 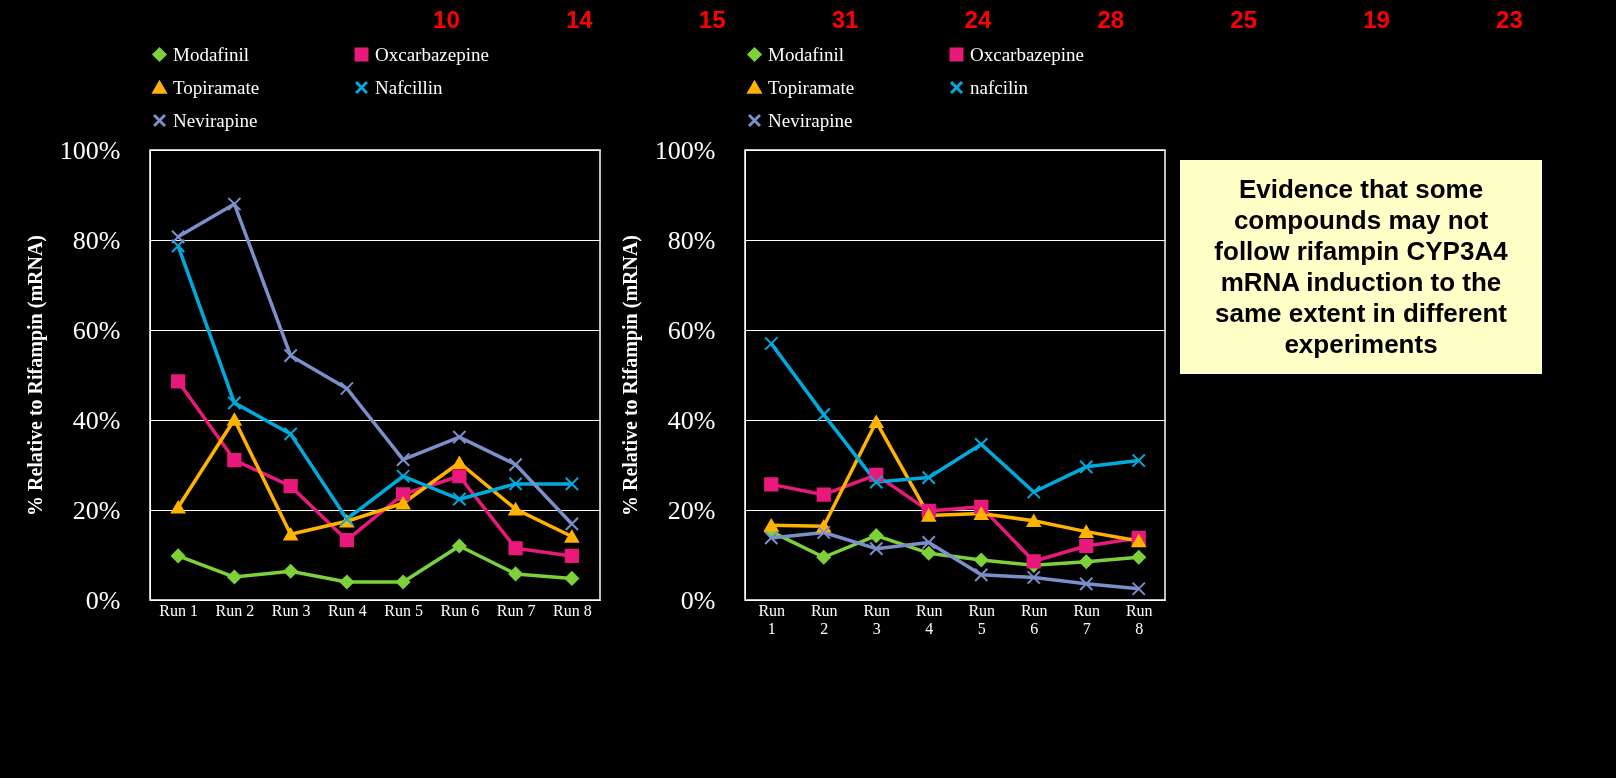 What do you see at coordinates (96, 510) in the screenshot?
I see `y-tick-label: 20%` at bounding box center [96, 510].